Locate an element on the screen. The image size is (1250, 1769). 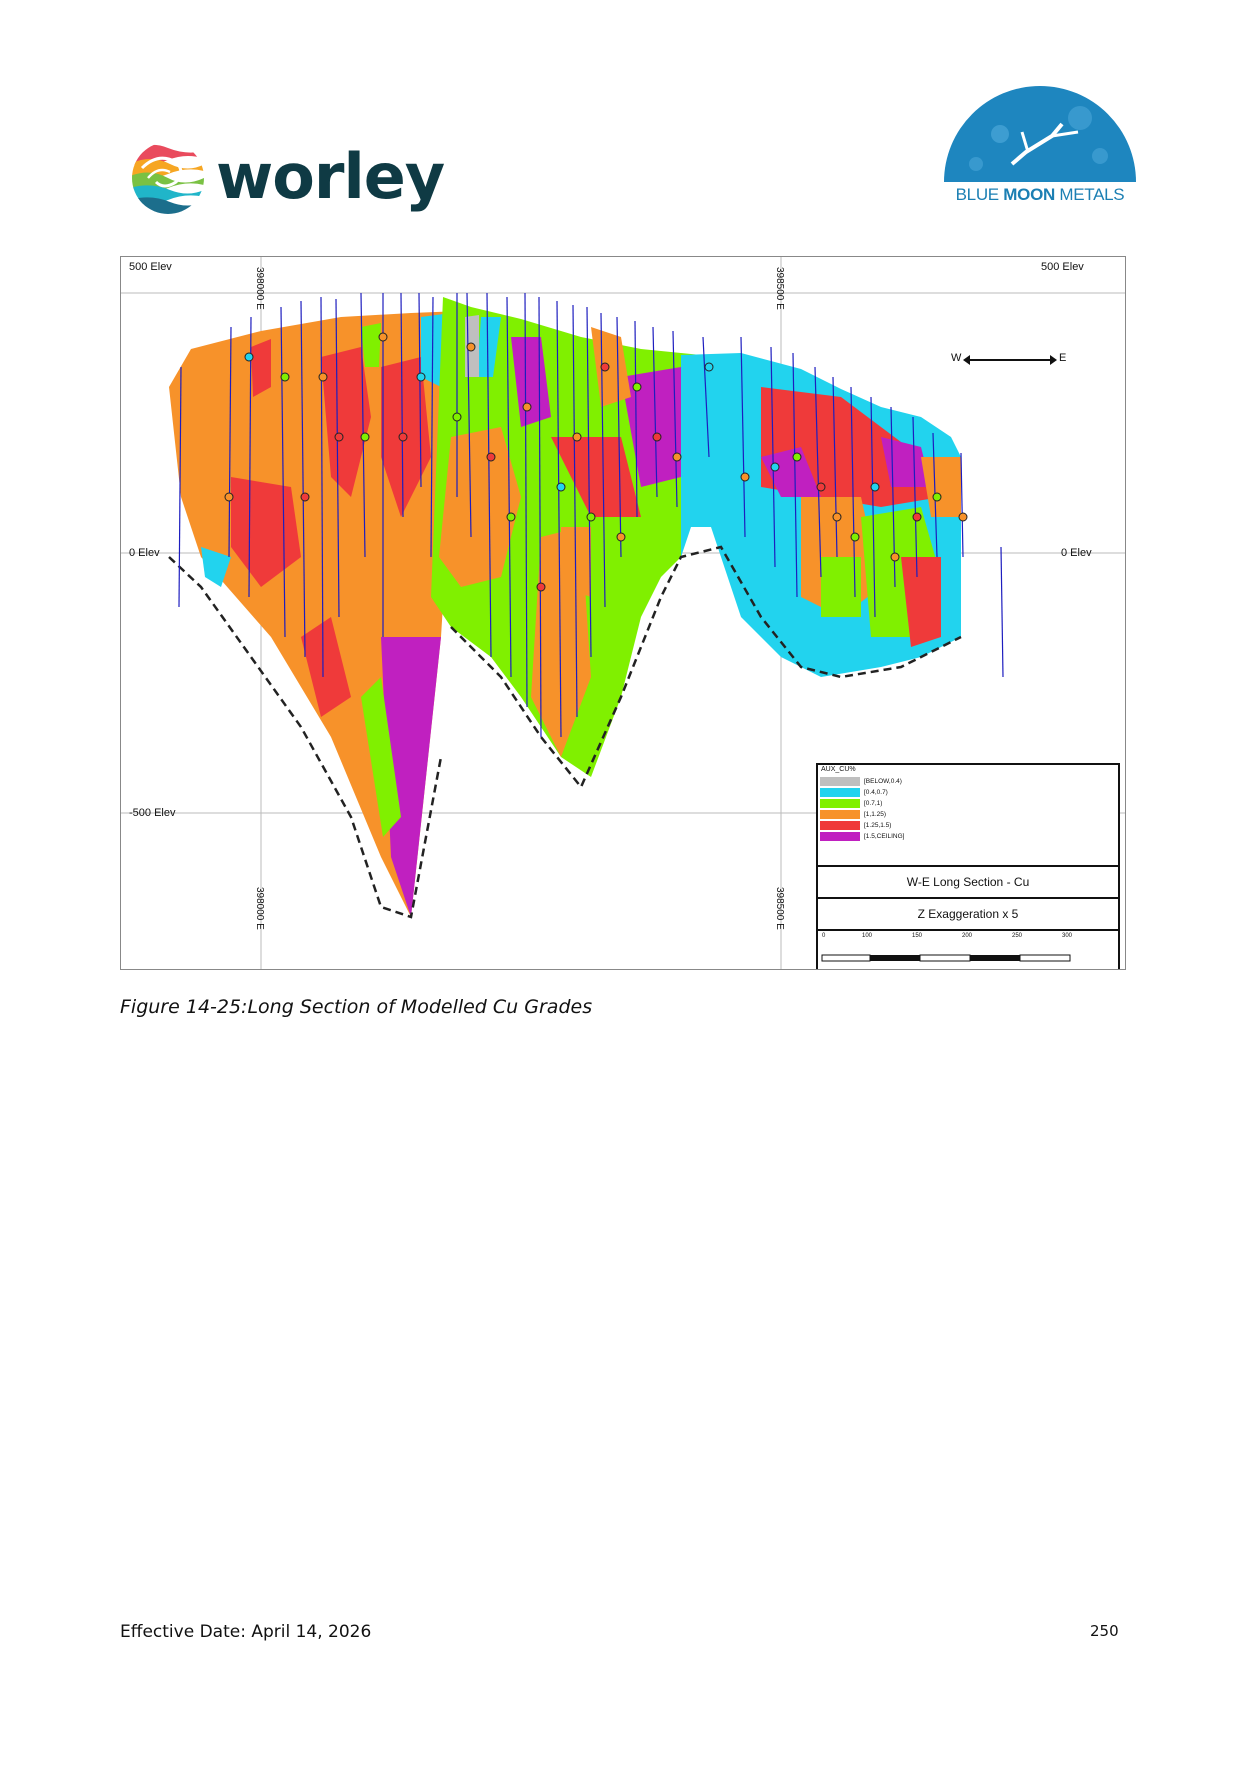
legend-item: [1,1.25) is located at coordinates (965, 814).